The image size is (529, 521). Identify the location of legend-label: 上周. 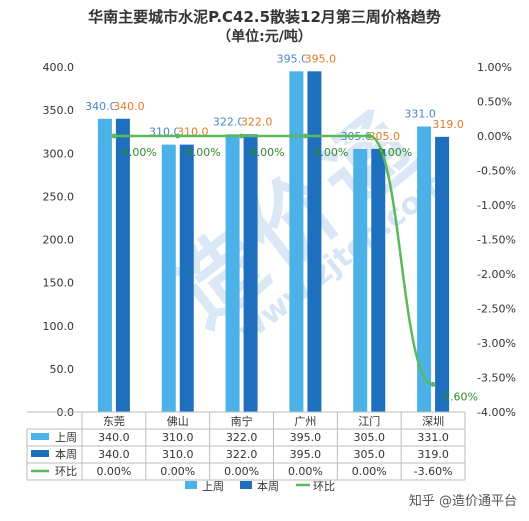
(213, 486).